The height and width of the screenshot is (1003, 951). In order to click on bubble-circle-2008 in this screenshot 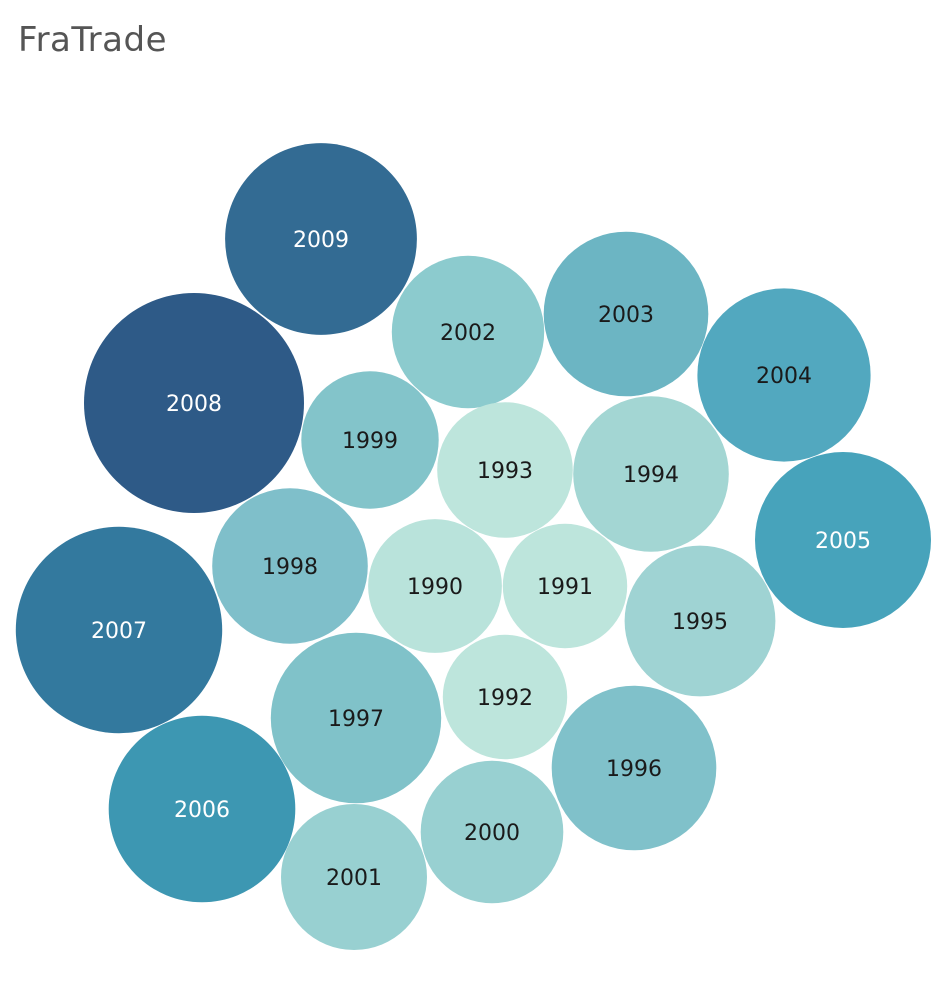, I will do `click(194, 403)`.